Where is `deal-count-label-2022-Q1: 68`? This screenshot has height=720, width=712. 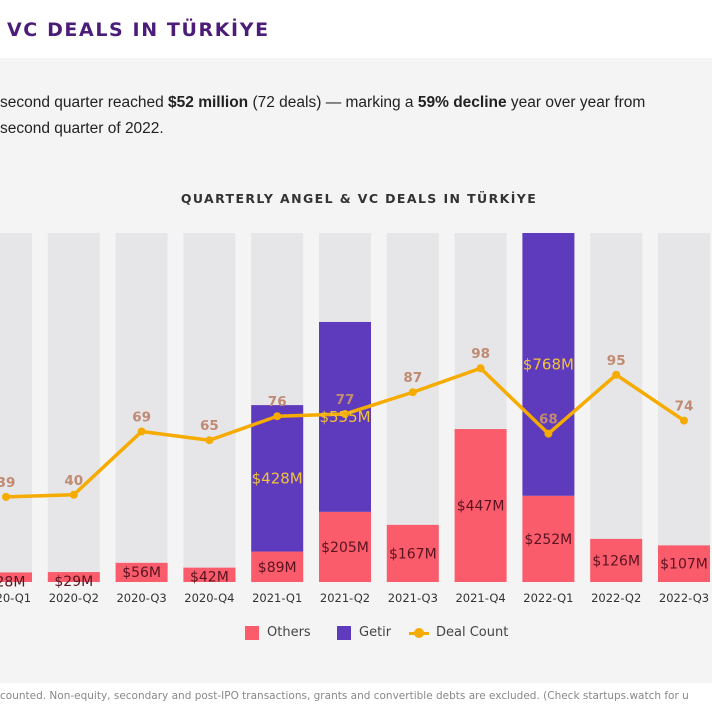 deal-count-label-2022-Q1: 68 is located at coordinates (548, 420).